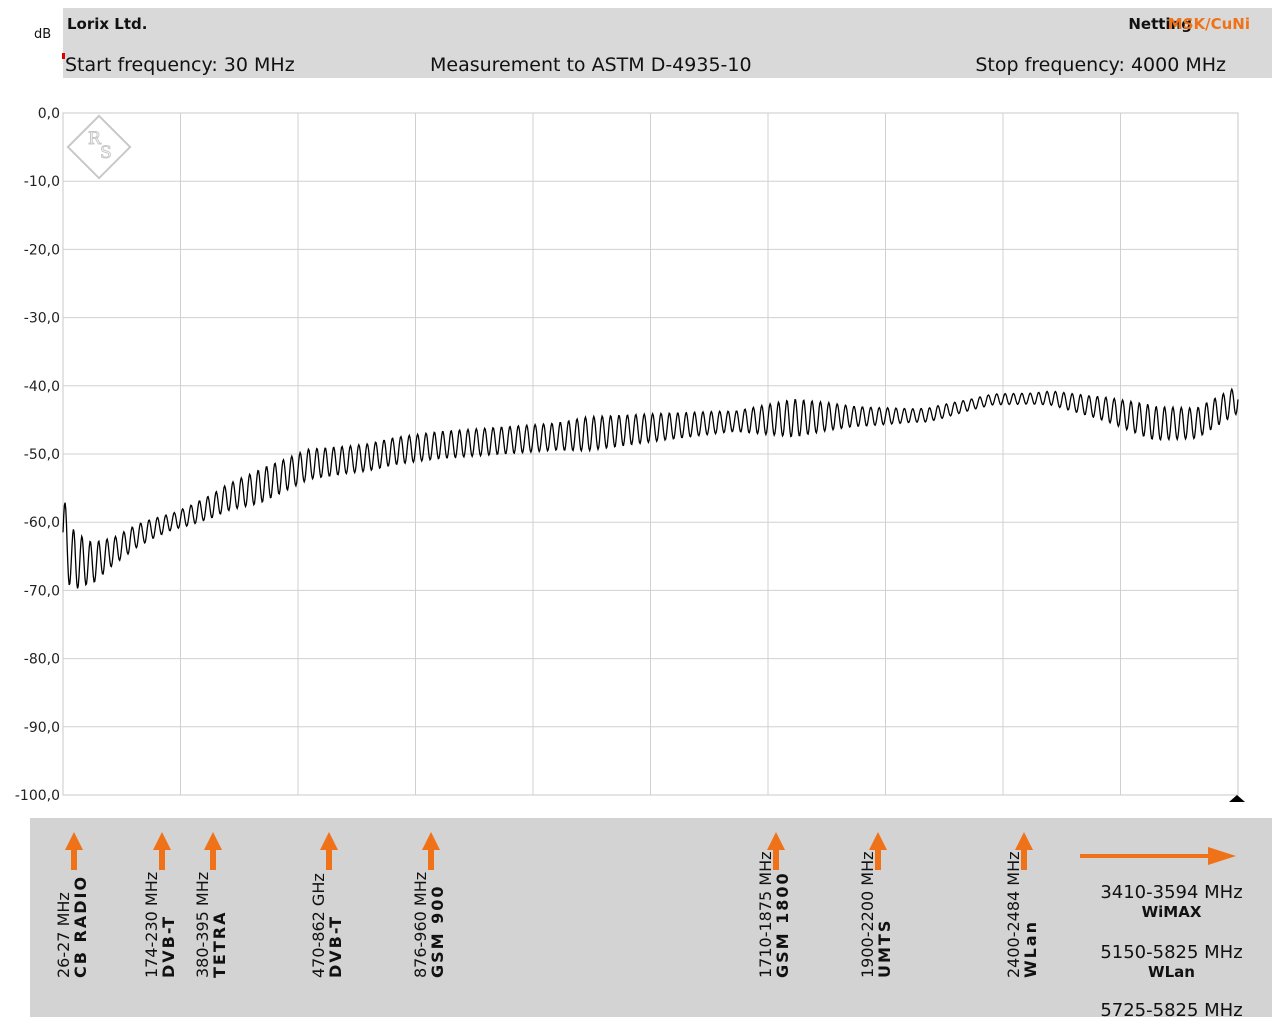  I want to click on y-tick-label: -70,0, so click(42, 591).